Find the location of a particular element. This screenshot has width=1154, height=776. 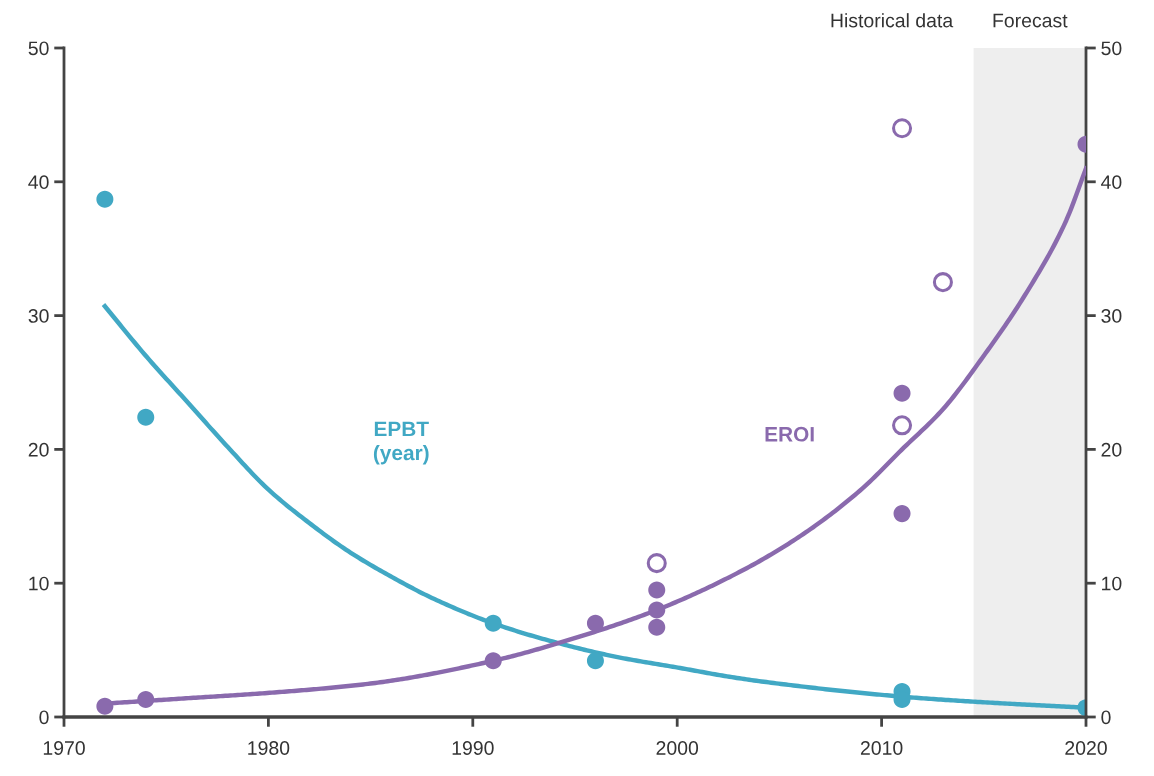

x-tick-label: 1980 is located at coordinates (269, 748).